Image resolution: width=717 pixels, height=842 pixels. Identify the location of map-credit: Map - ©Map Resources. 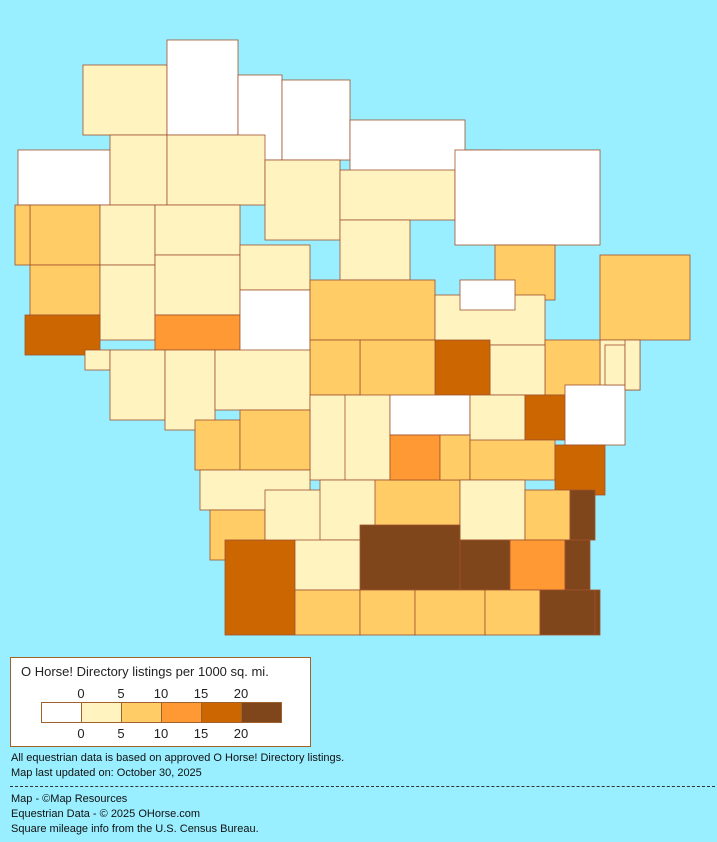
(69, 799).